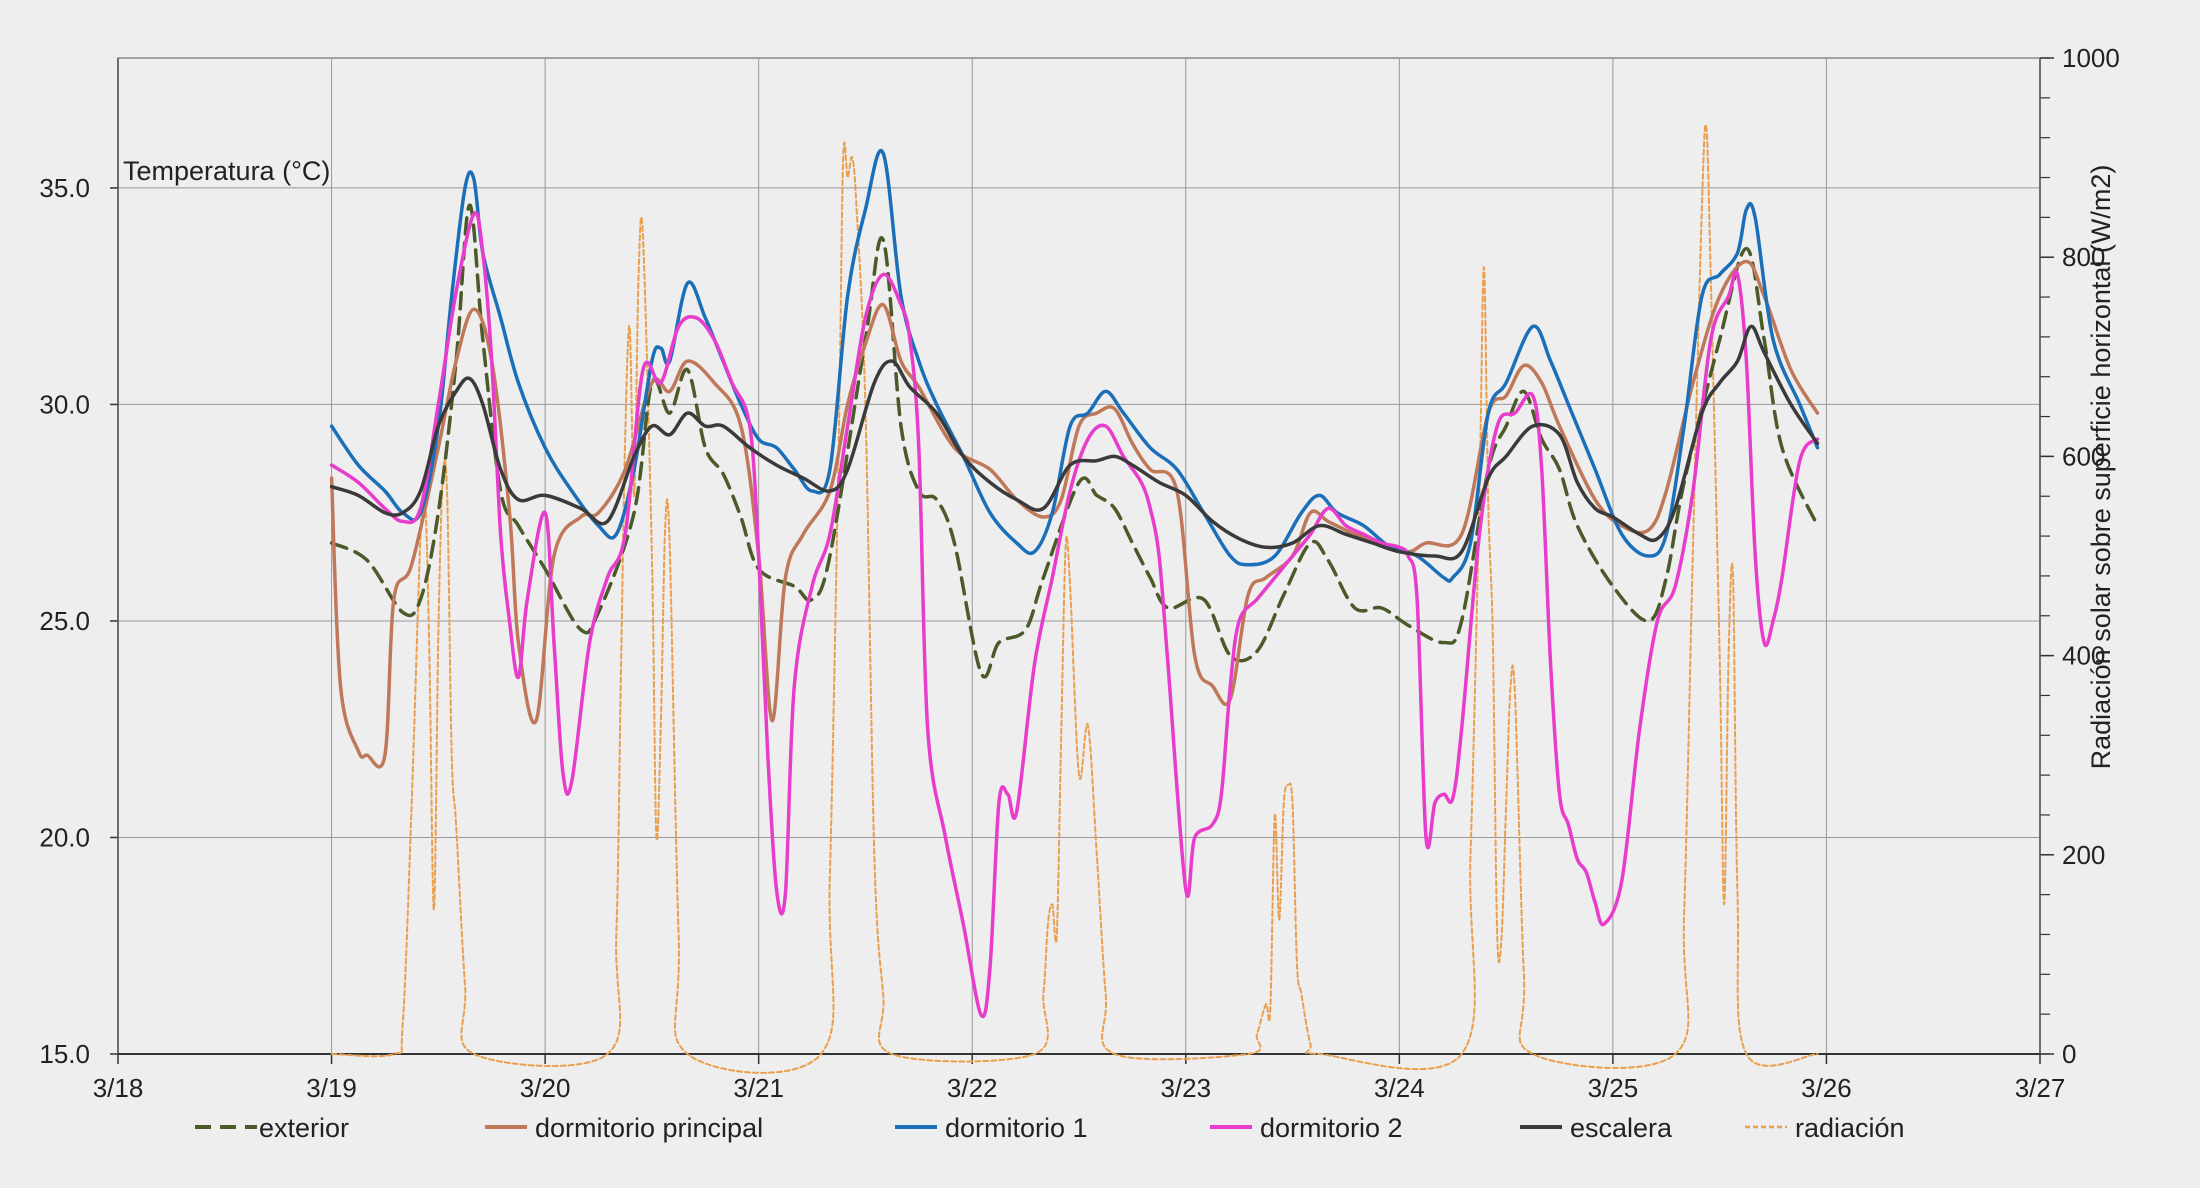 The image size is (2200, 1188). What do you see at coordinates (2040, 1088) in the screenshot?
I see `x-tick-label: 3/27` at bounding box center [2040, 1088].